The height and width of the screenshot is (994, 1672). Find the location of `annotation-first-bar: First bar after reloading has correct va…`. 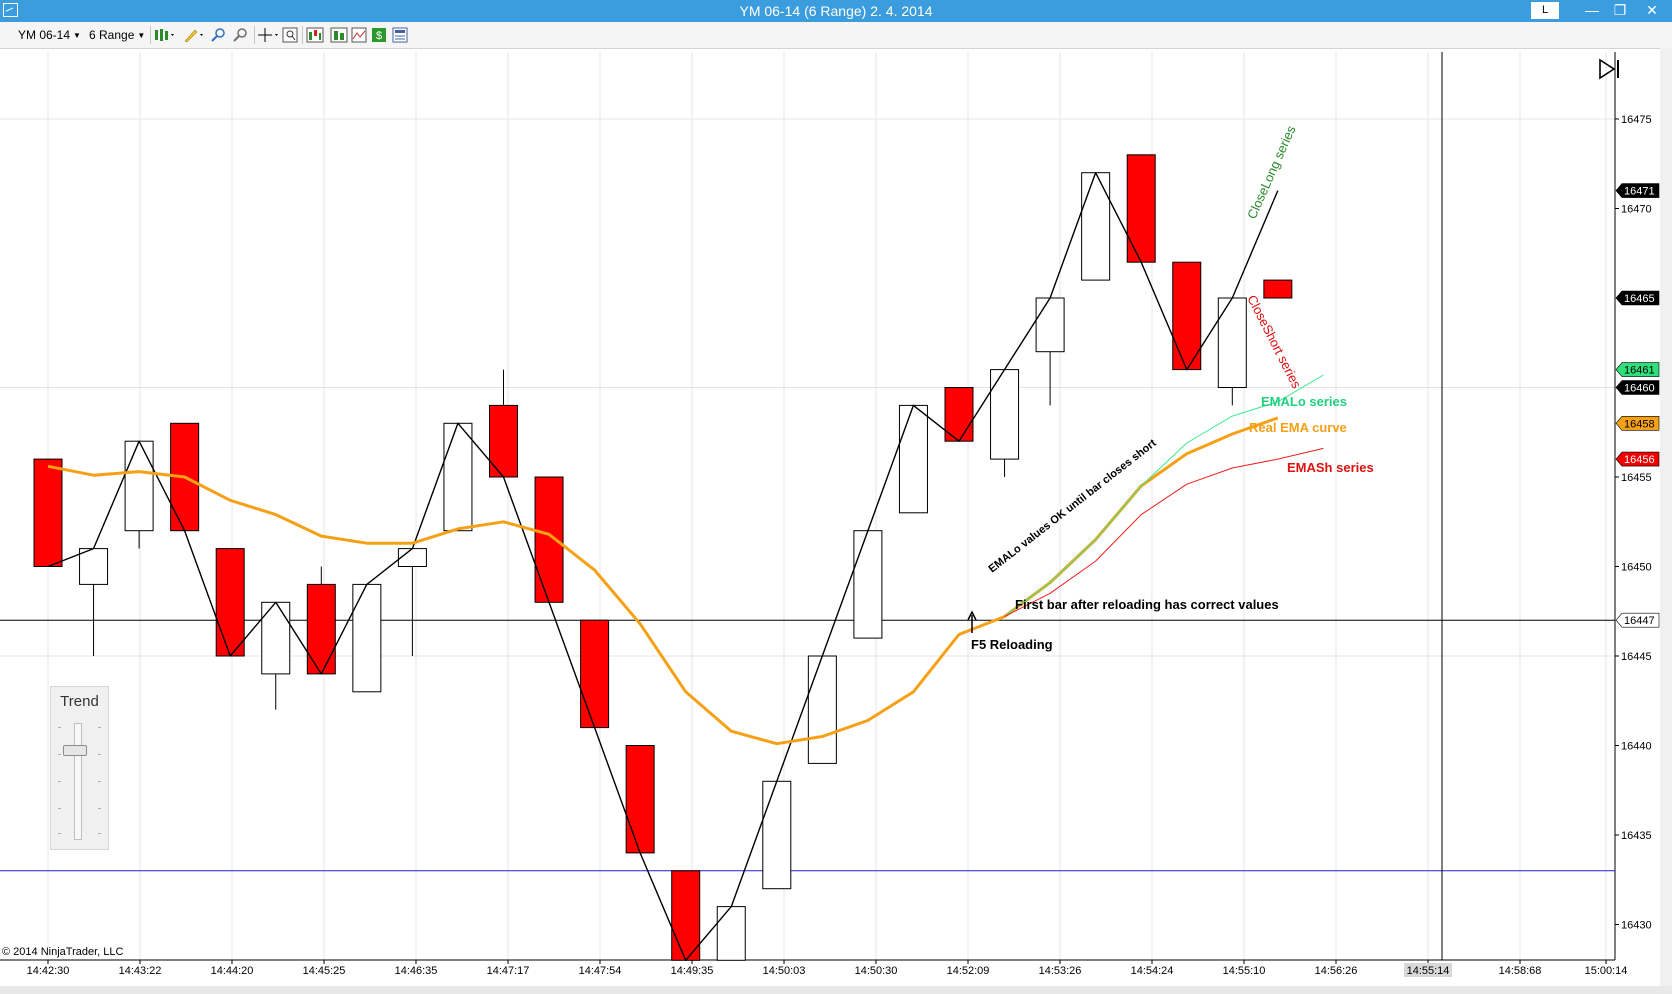

annotation-first-bar: First bar after reloading has correct va… is located at coordinates (1147, 604).